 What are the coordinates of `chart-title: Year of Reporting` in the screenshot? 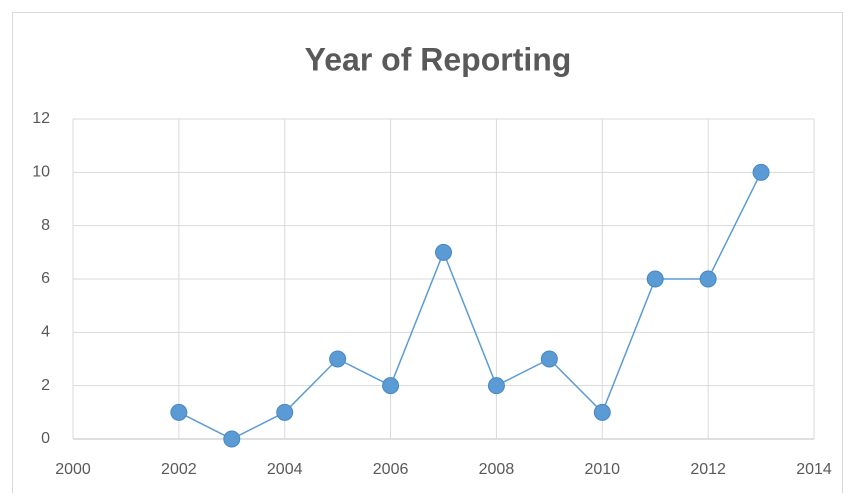 It's located at (438, 59).